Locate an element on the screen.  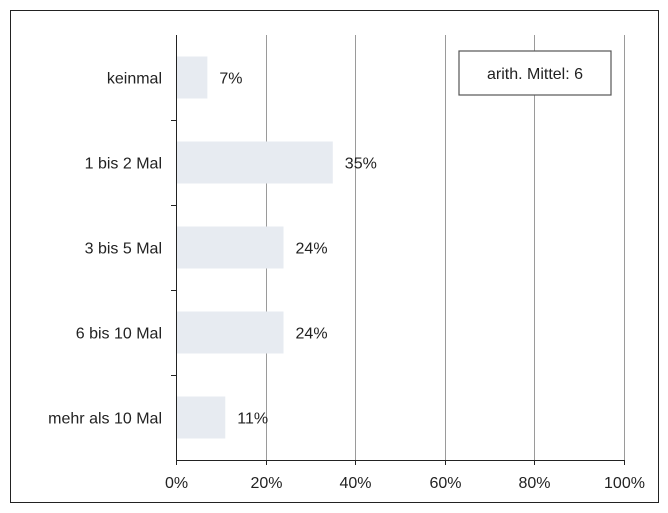
x-tick-label: 80% is located at coordinates (534, 483).